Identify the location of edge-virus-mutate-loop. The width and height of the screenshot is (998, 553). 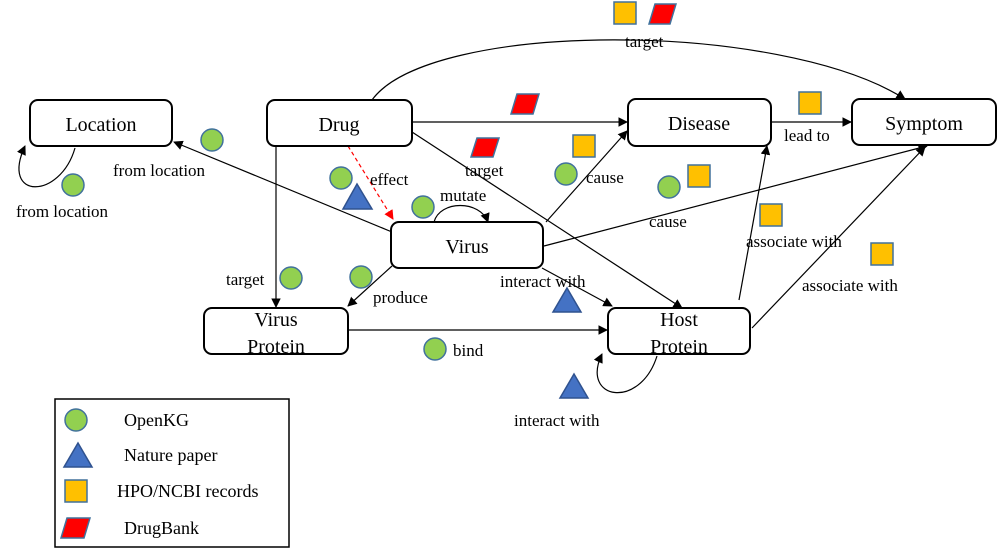
(461, 213).